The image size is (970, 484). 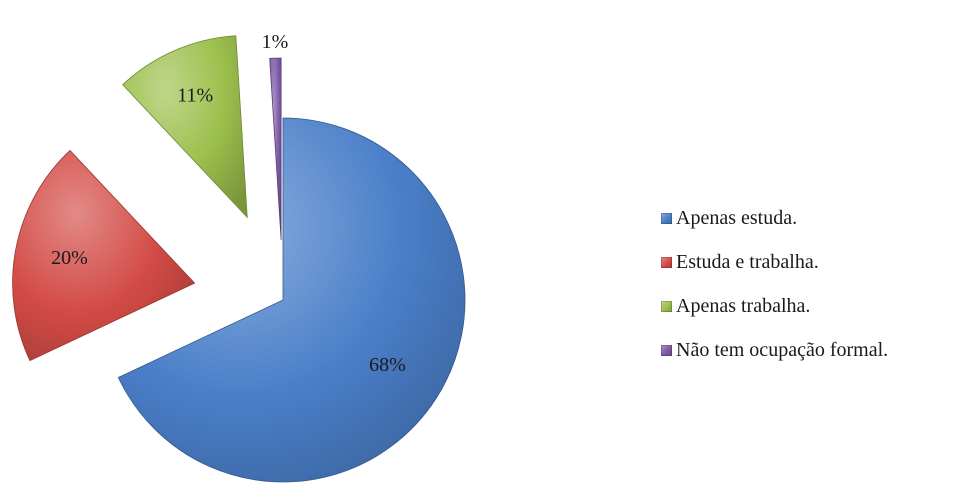 I want to click on pie-slice-estuda-e-trabalha, so click(x=104, y=255).